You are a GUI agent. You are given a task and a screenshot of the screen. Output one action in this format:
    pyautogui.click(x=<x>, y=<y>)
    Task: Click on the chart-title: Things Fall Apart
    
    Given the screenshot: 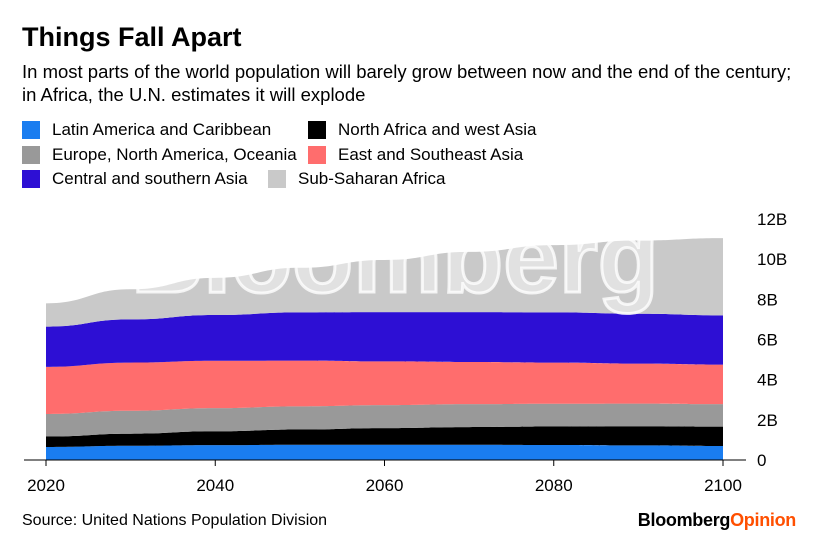 What is the action you would take?
    pyautogui.click(x=132, y=37)
    